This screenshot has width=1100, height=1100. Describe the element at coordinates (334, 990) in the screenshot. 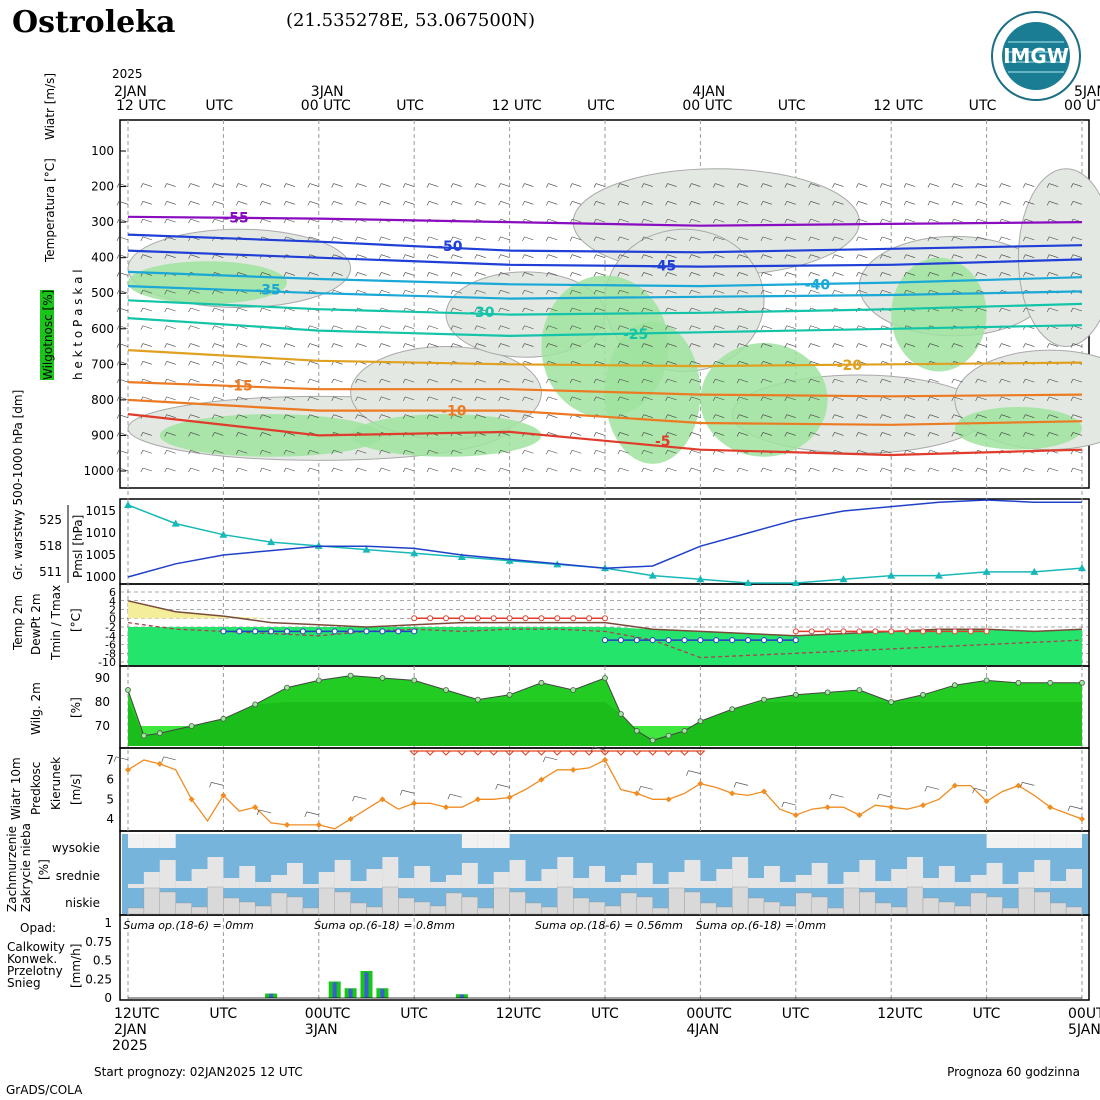

I see `precip-snow-bar` at that location.